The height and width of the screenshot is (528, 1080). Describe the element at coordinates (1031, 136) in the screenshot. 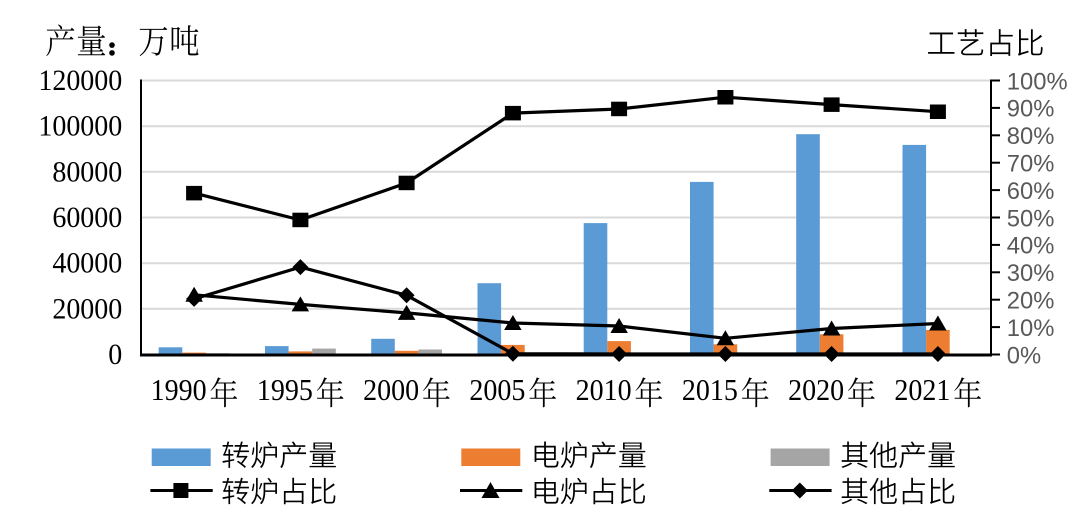

I see `svg-text: 80%` at that location.